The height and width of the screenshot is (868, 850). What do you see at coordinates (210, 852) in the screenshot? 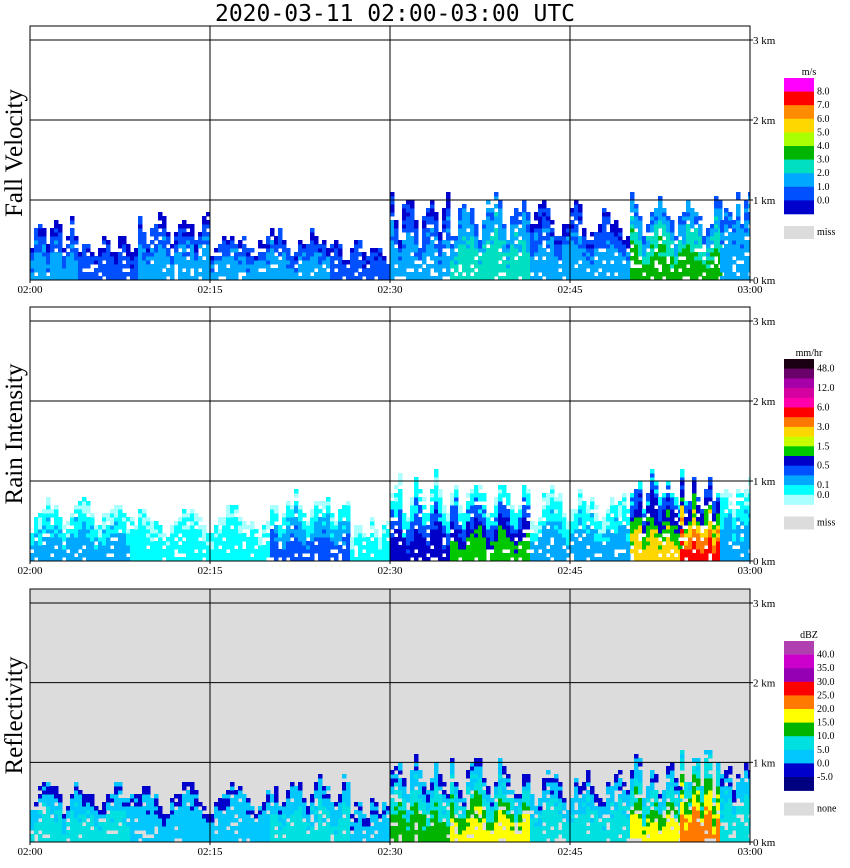
I see `time-tick-label: 02:15` at bounding box center [210, 852].